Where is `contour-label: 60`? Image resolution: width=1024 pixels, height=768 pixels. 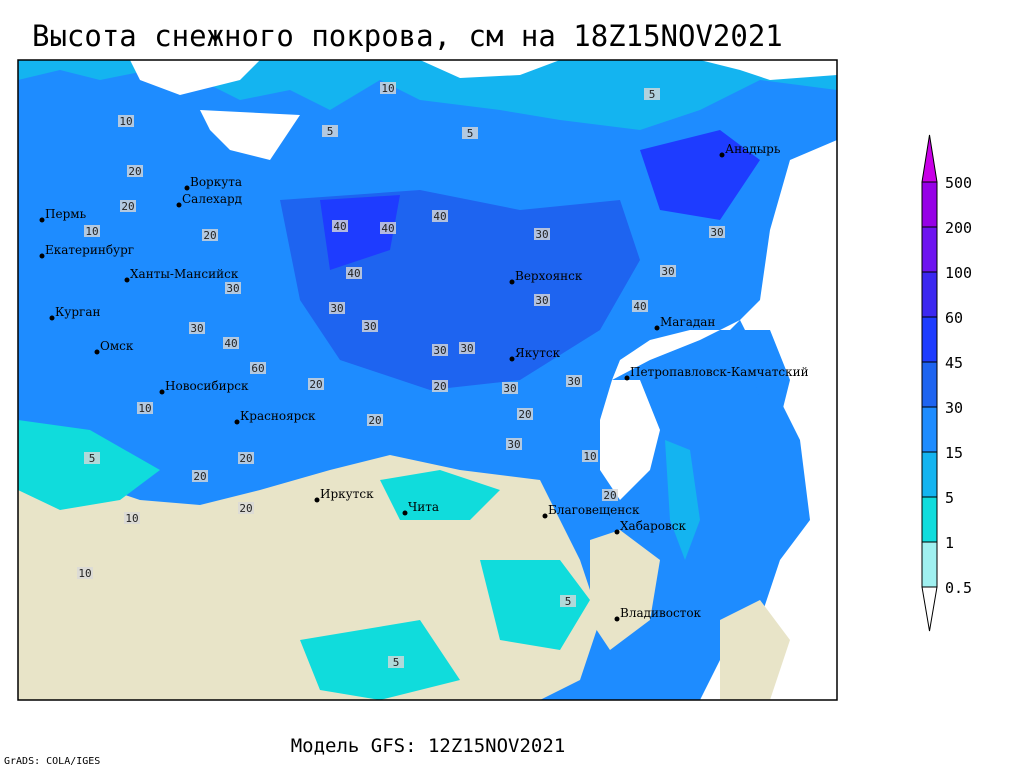 contour-label: 60 is located at coordinates (257, 368).